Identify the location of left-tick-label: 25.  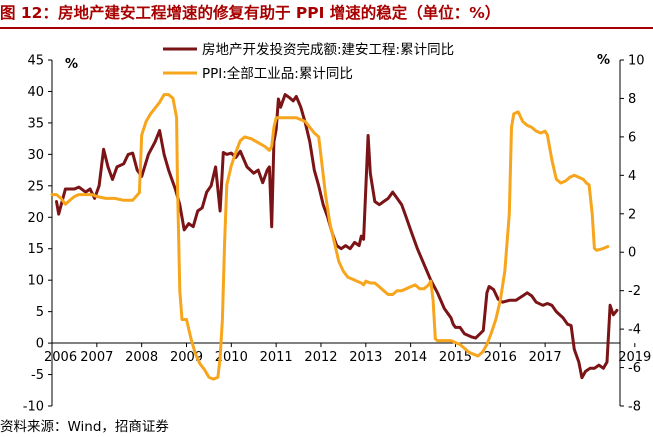
(35, 186).